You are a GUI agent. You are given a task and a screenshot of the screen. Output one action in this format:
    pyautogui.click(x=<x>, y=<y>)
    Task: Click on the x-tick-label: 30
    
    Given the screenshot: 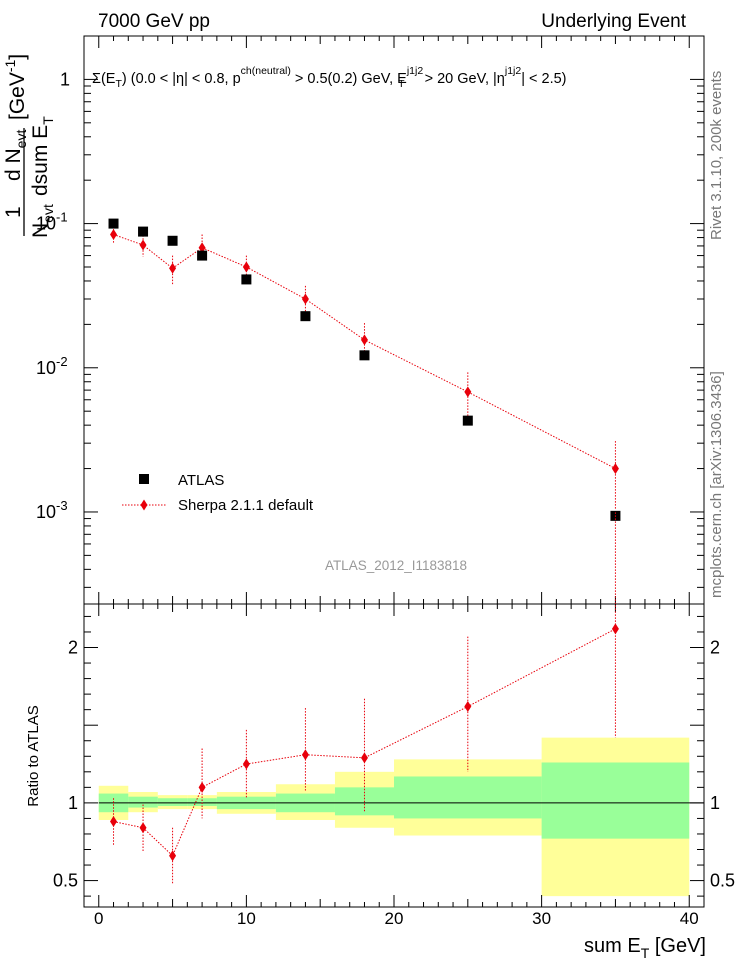 What is the action you would take?
    pyautogui.click(x=541, y=918)
    